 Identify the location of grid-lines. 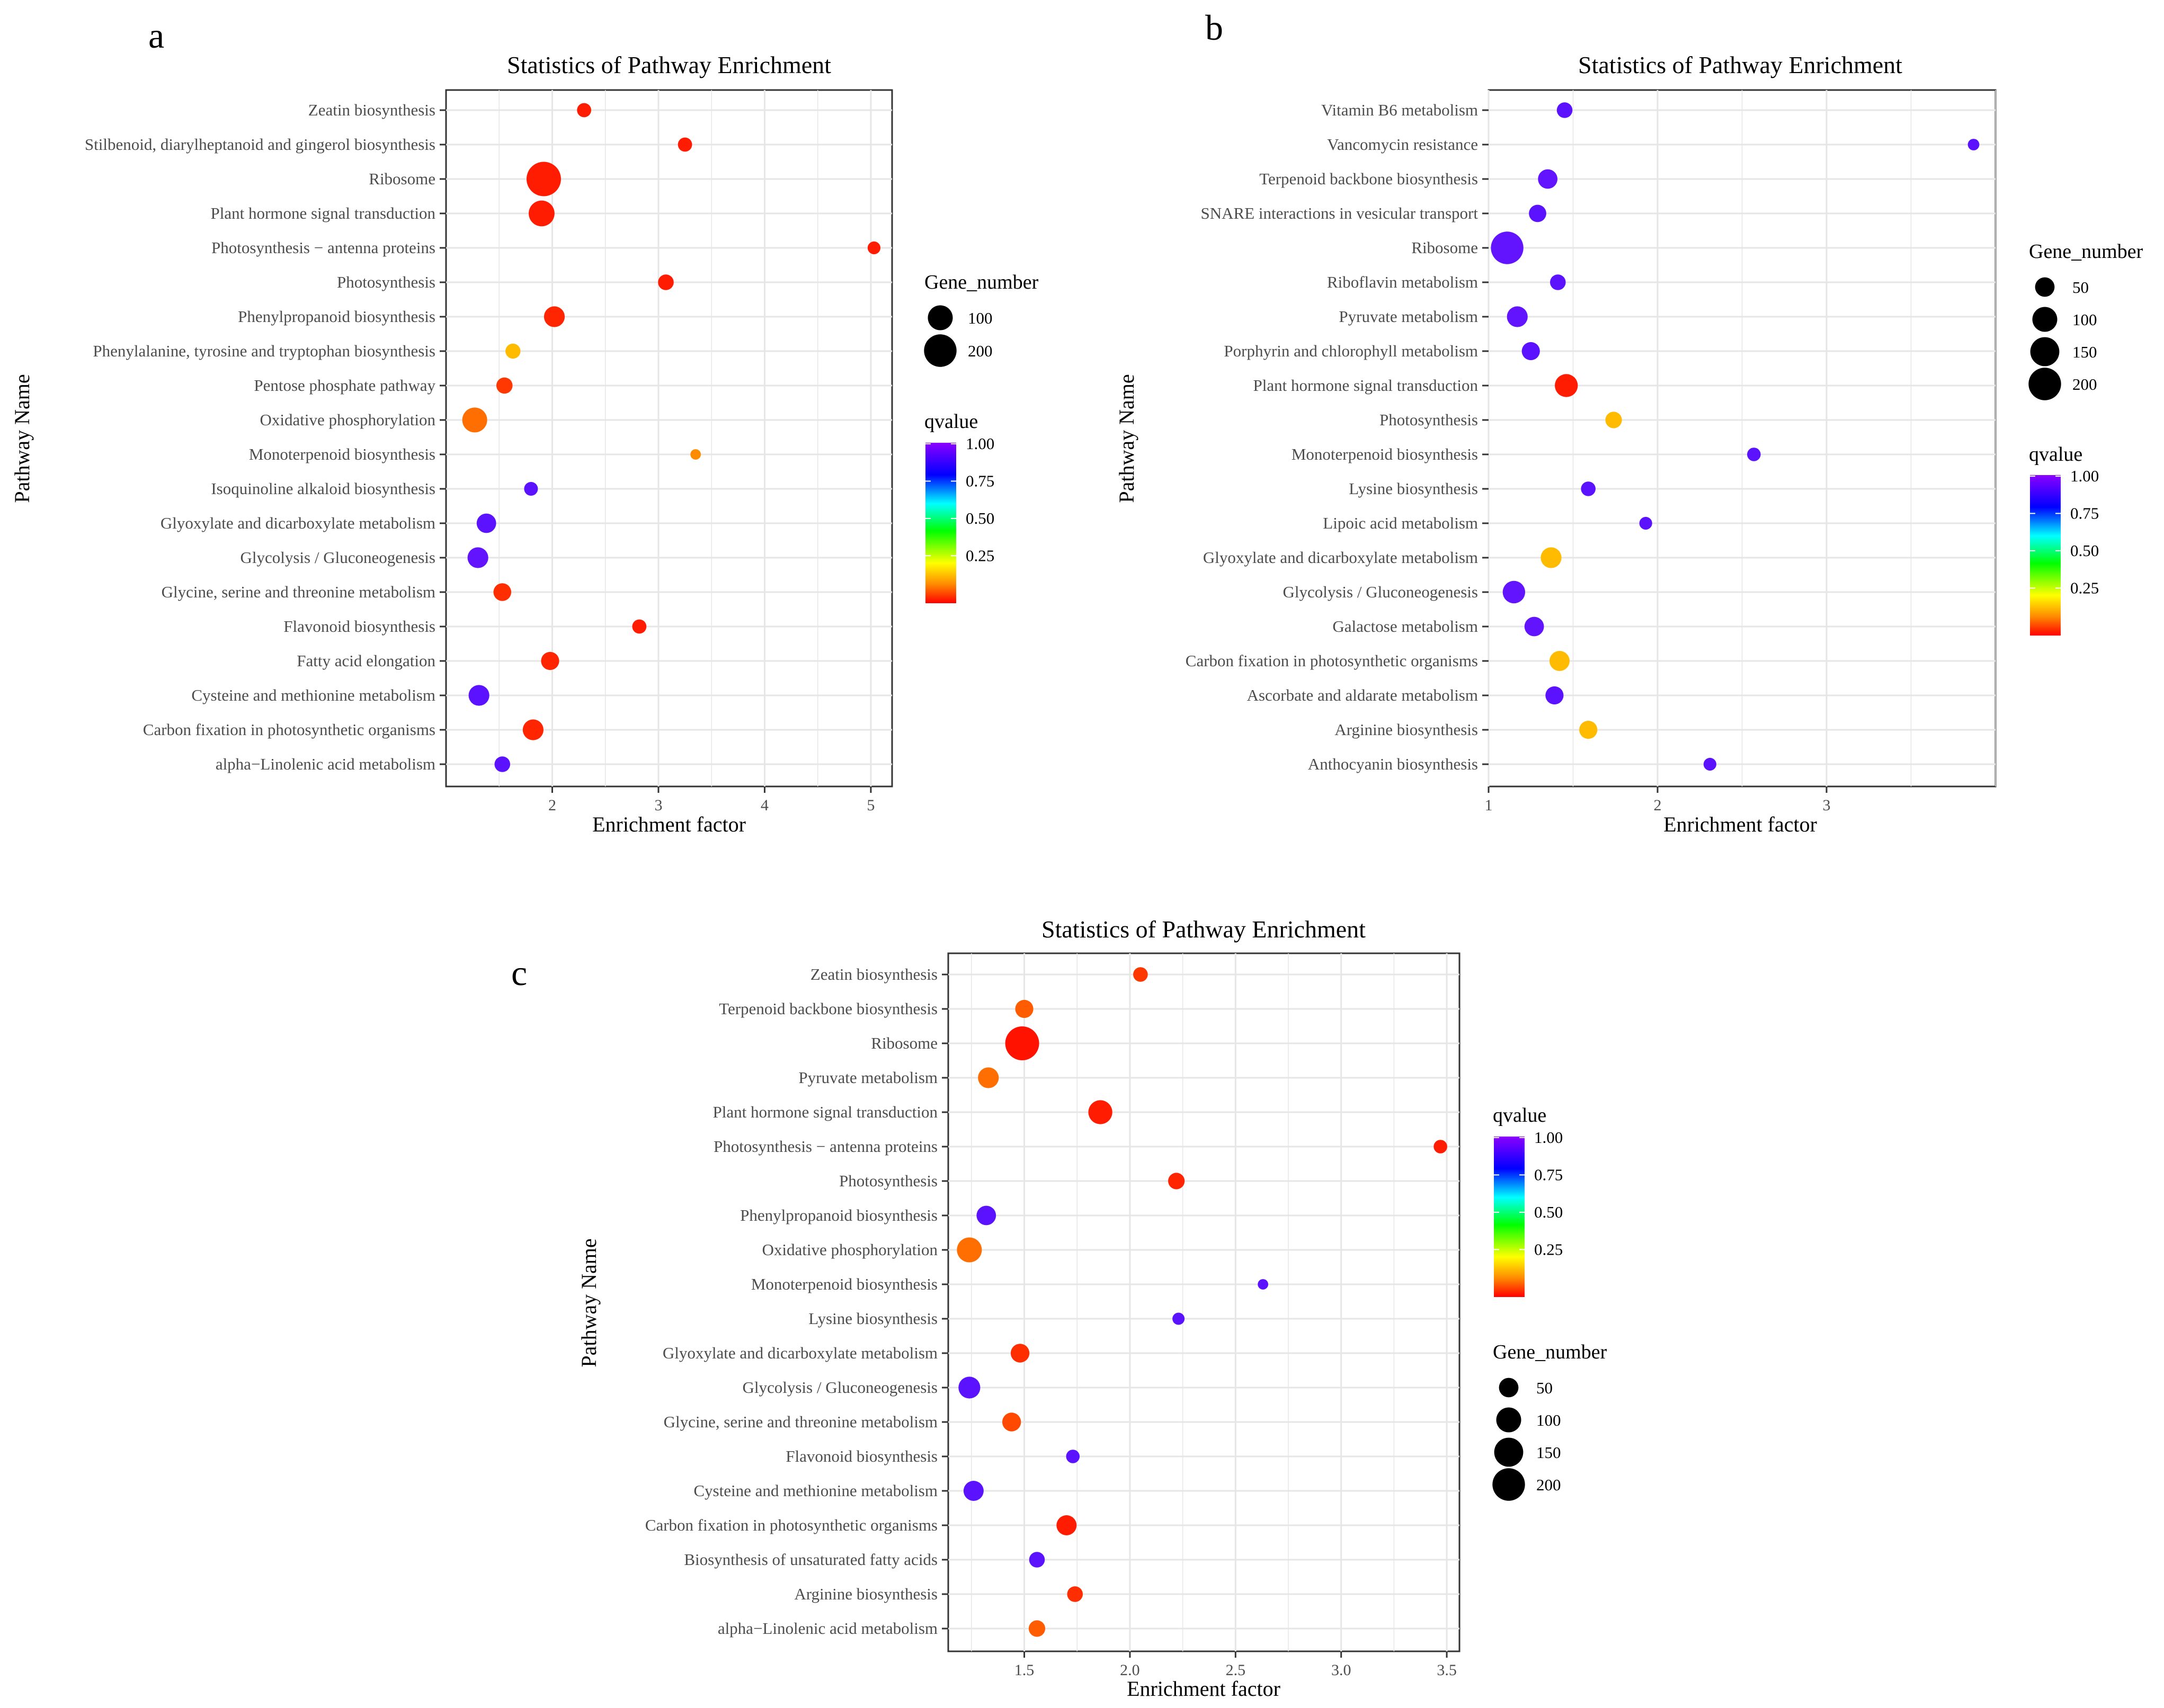
(1742, 438).